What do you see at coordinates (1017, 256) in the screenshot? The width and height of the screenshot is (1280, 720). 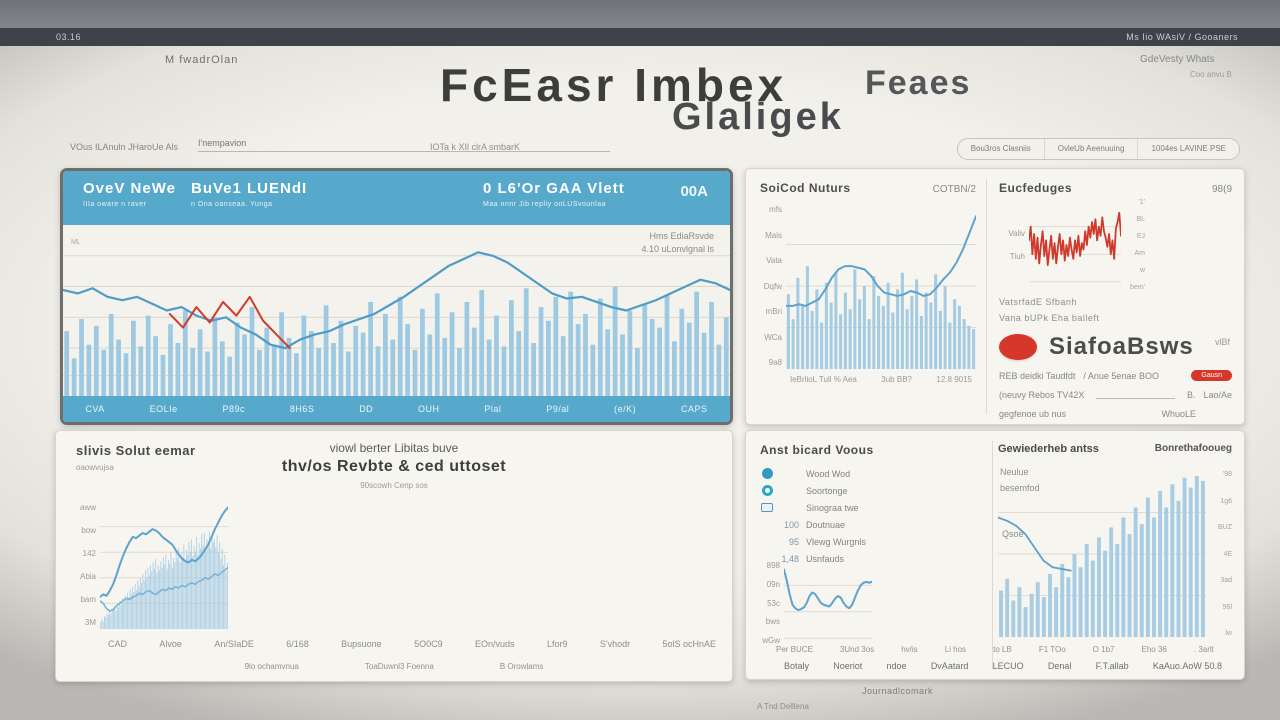 I see `market-right-y-label: Tiuh` at bounding box center [1017, 256].